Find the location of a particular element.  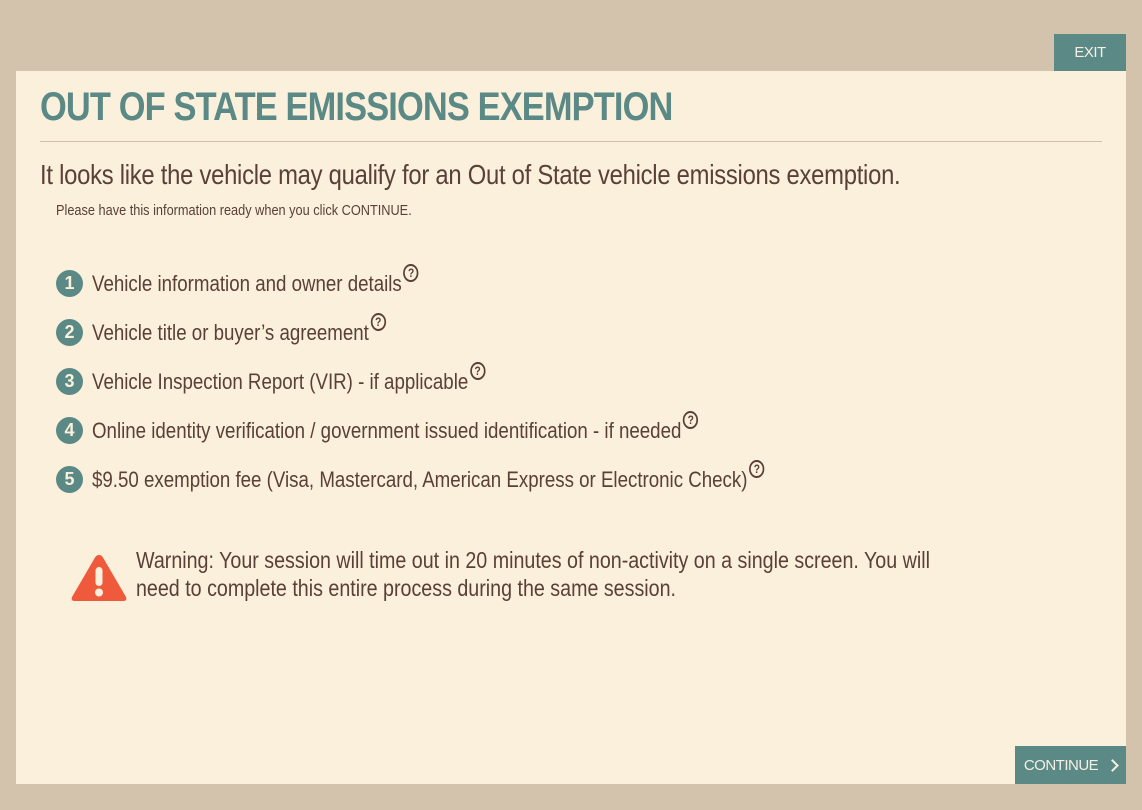

exit-button: EXIT is located at coordinates (1090, 52).